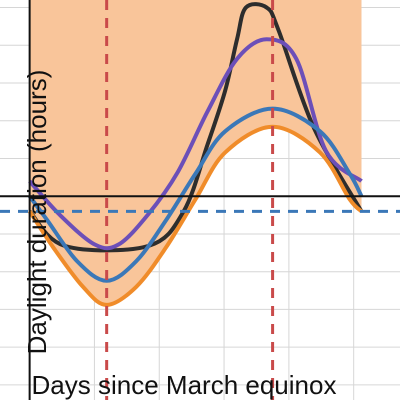  What do you see at coordinates (184, 385) in the screenshot?
I see `x-axis-label: Days since March equinox` at bounding box center [184, 385].